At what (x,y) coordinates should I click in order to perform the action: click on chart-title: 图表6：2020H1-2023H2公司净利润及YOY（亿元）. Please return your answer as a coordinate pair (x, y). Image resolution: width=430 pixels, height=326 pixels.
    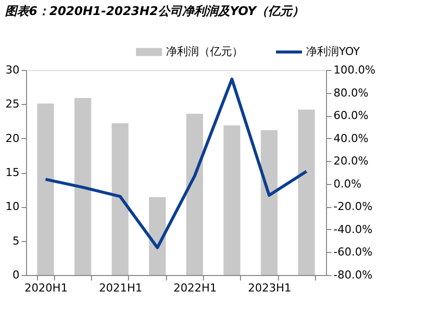
    Looking at the image, I should click on (154, 11).